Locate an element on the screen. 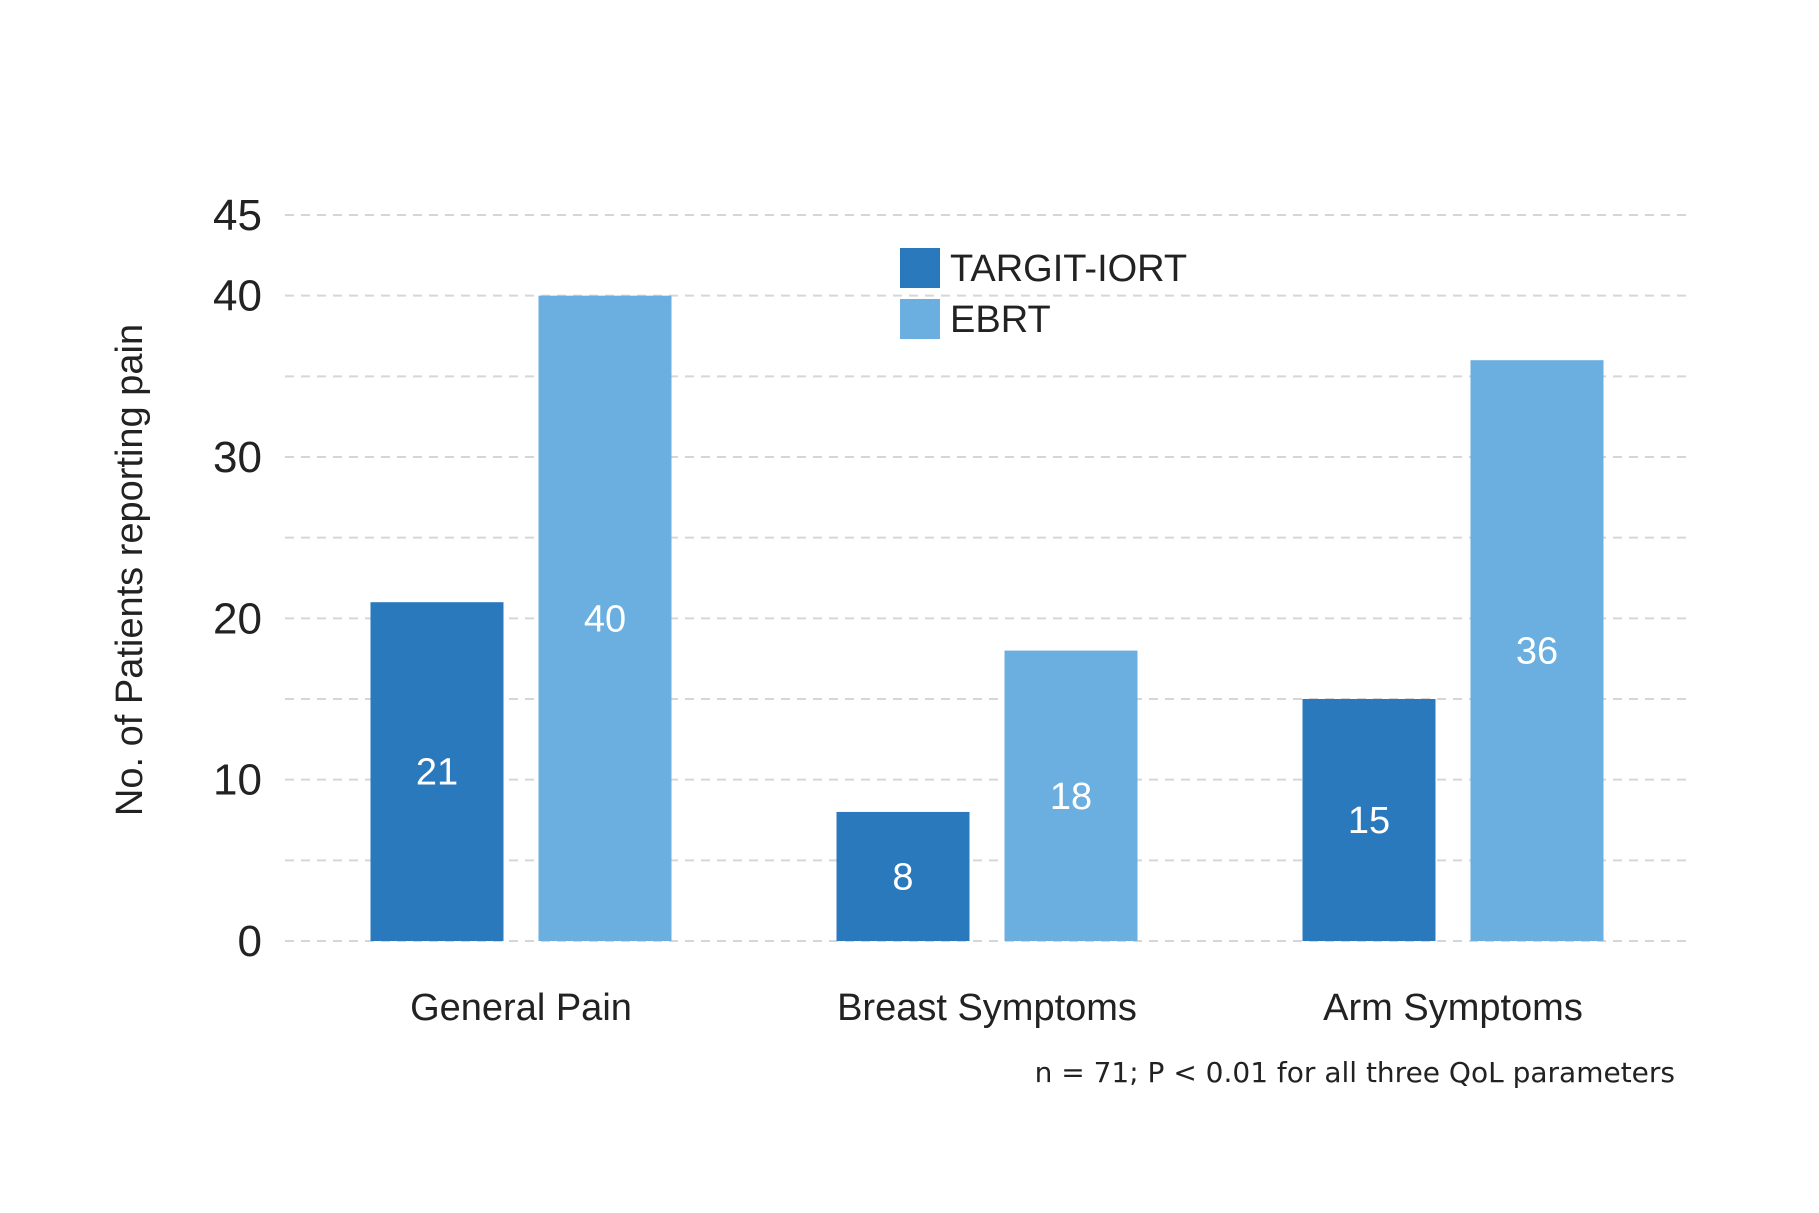  bar-value-label: 36 is located at coordinates (1537, 652).